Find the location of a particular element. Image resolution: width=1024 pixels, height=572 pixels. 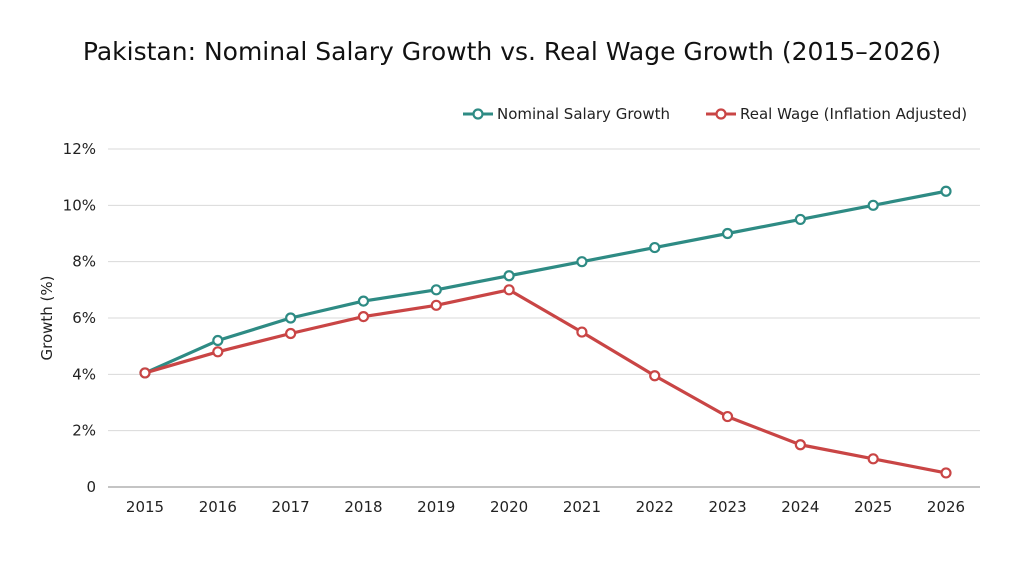

y-axis-label: Growth (%) is located at coordinates (47, 317).